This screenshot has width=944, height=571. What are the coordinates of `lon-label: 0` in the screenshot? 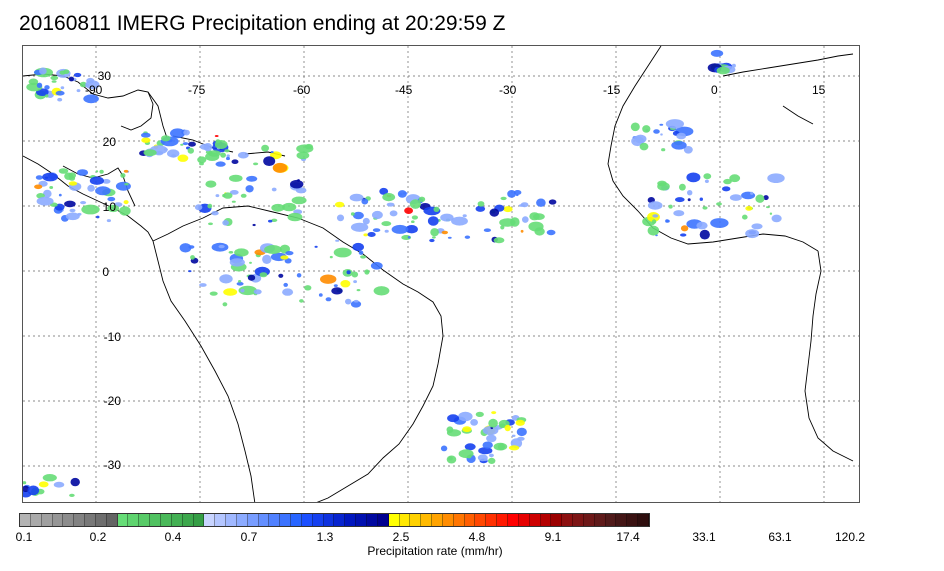 It's located at (714, 90).